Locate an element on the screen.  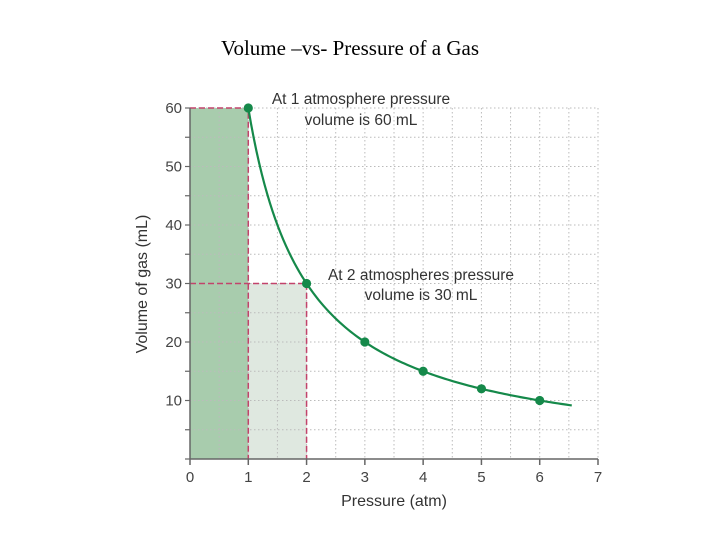
x-tick-label: 1 is located at coordinates (248, 477).